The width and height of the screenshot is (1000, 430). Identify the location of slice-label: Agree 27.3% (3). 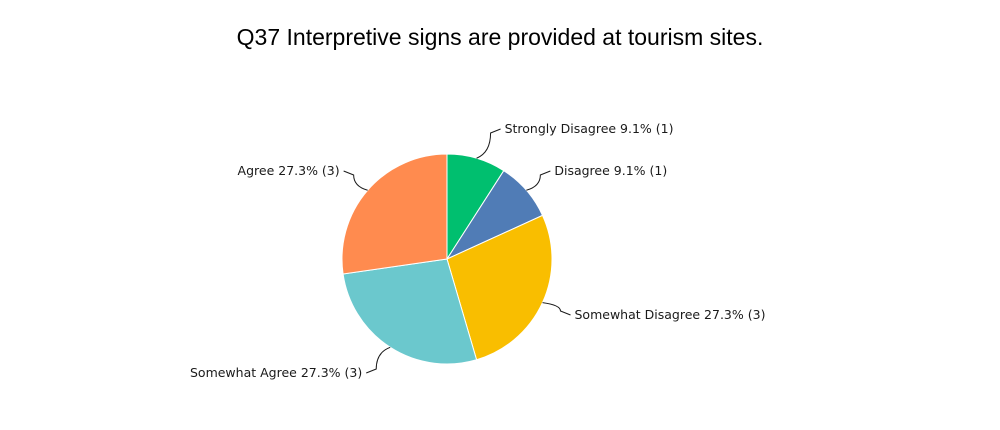
(289, 170).